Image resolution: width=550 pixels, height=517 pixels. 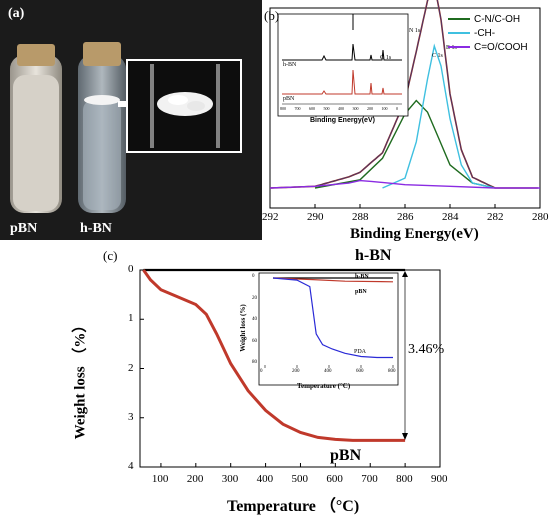 I want to click on xps-xtick-label: 282, so click(x=495, y=217).